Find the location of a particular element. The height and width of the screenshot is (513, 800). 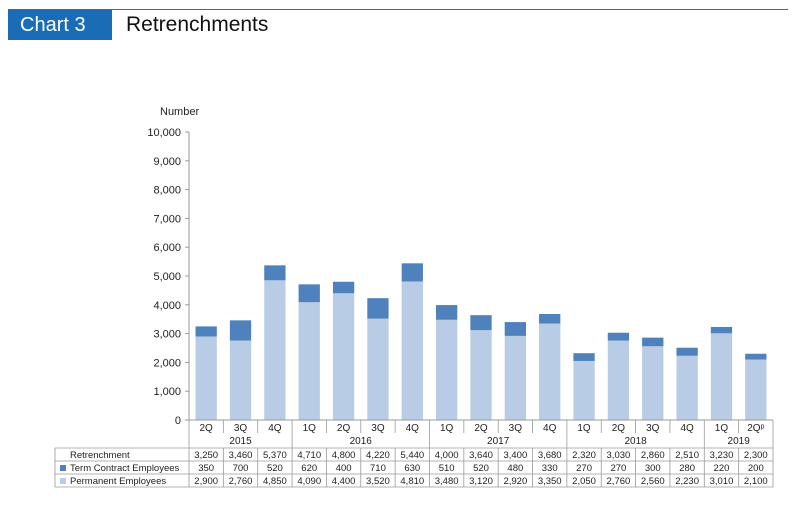

y-axis-label: Number is located at coordinates (179, 112).